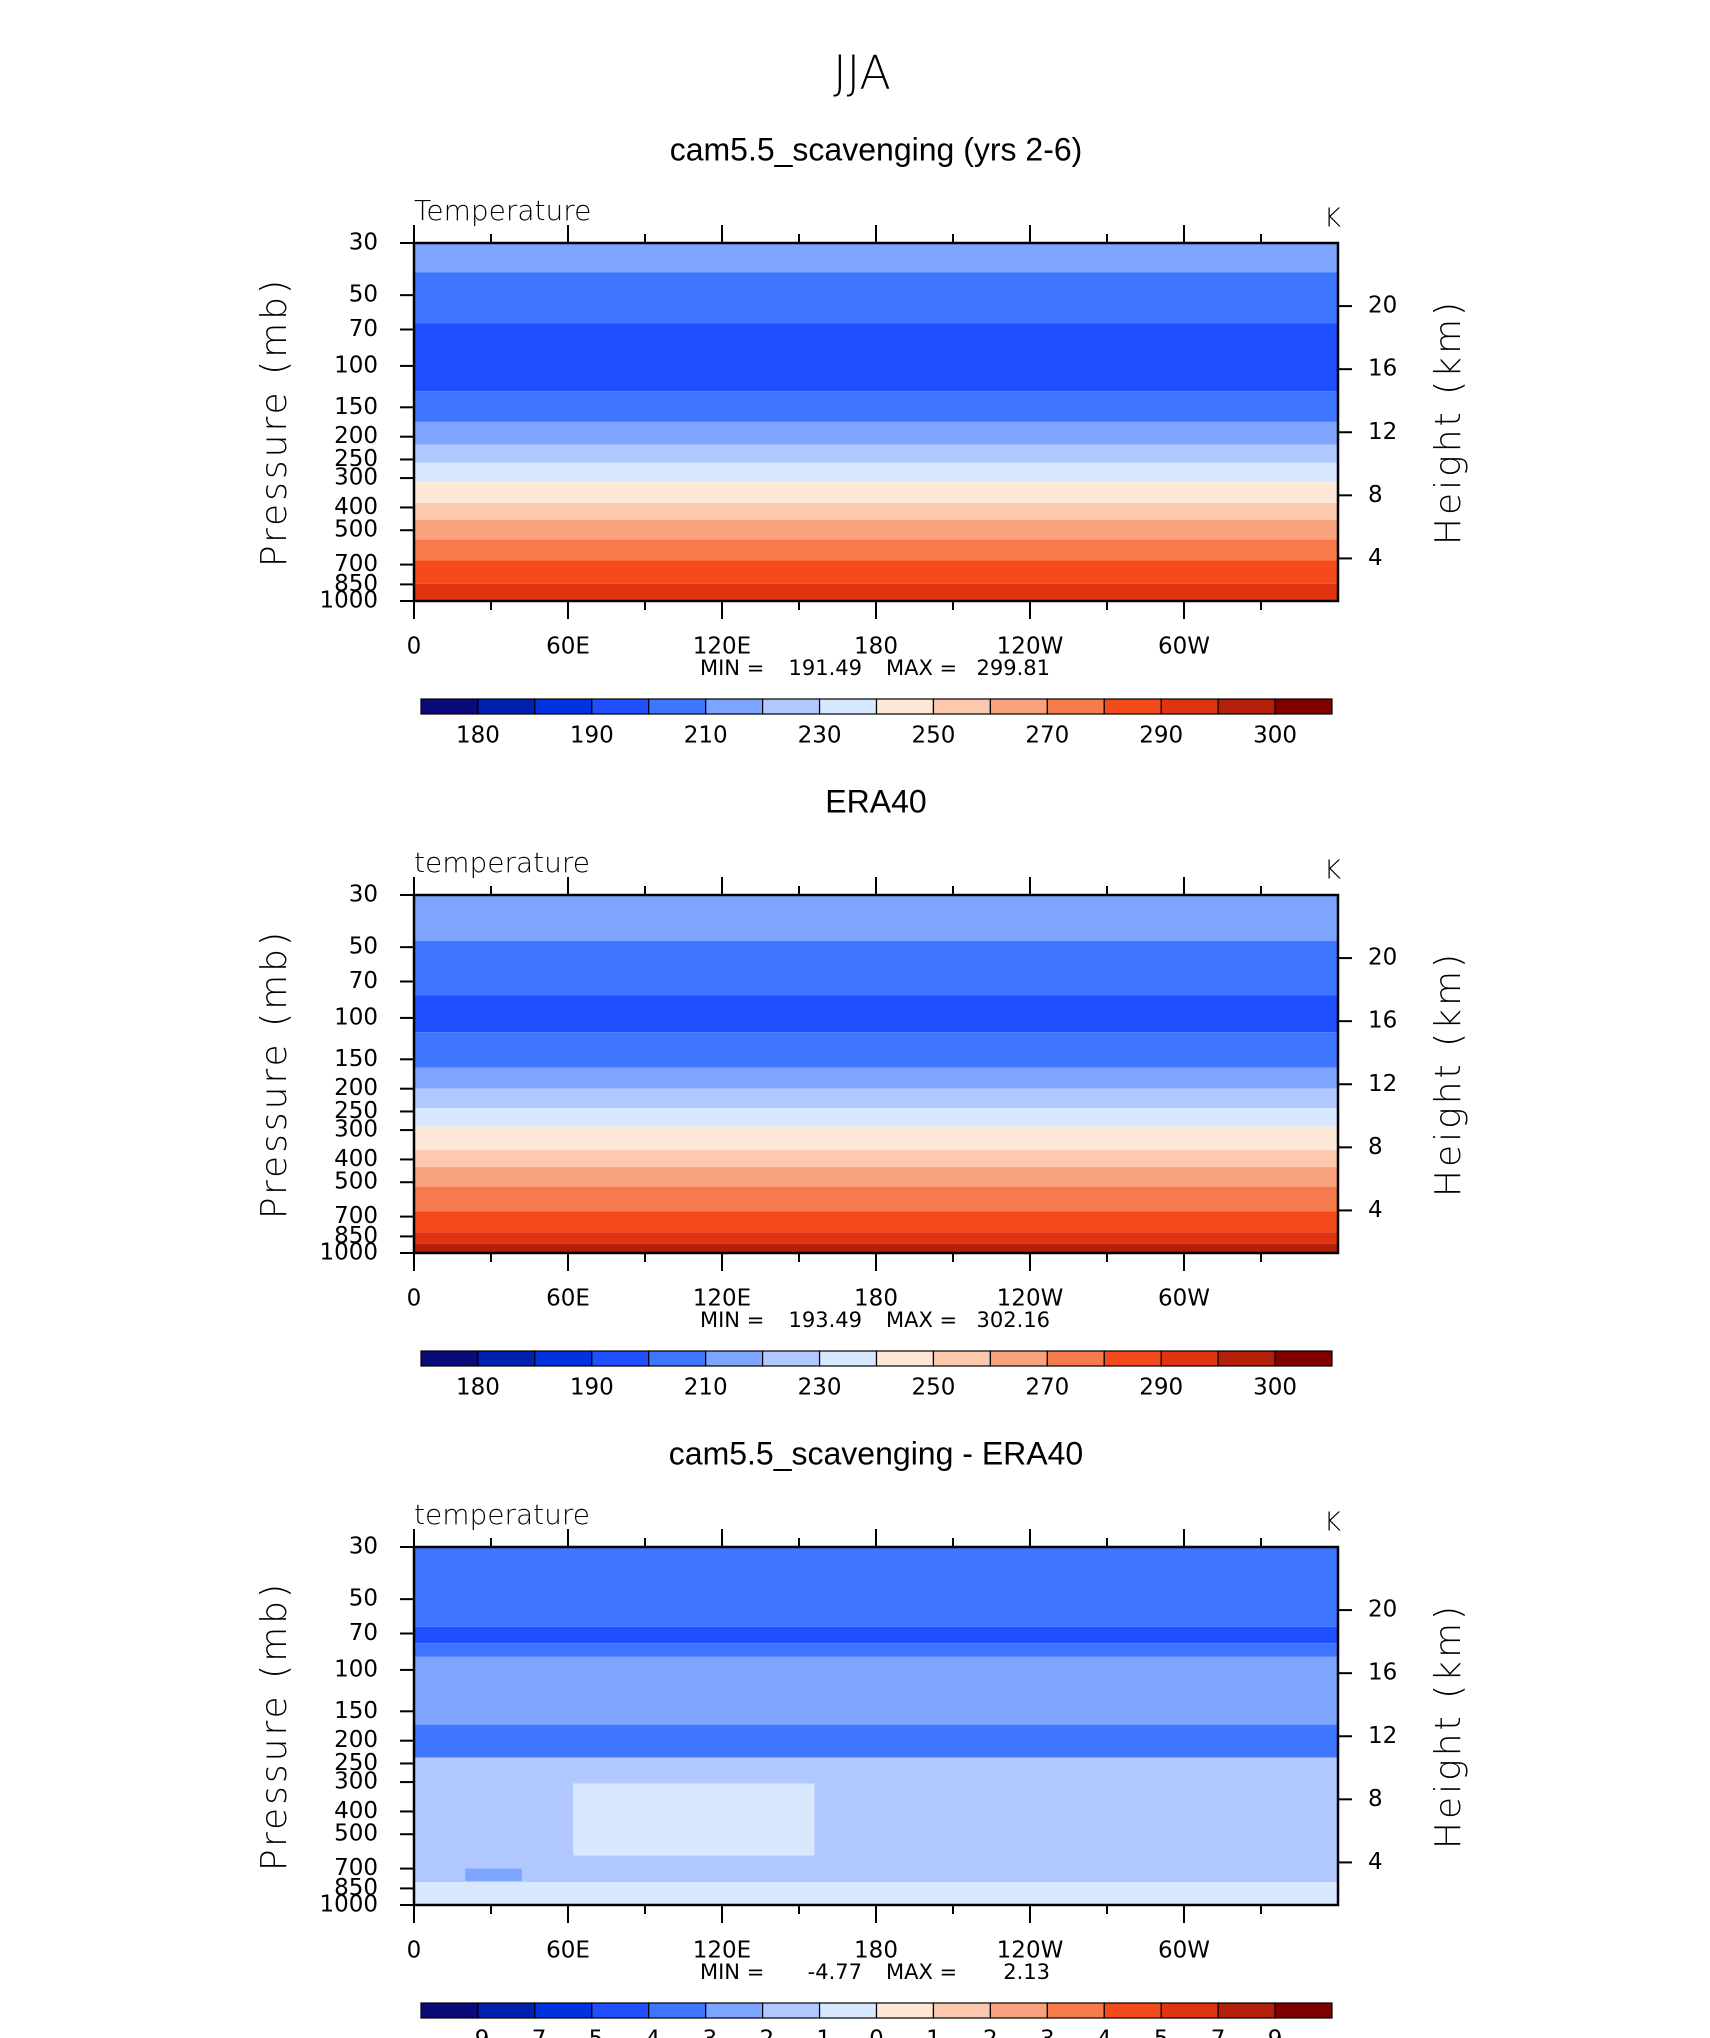 The image size is (1710, 2038). What do you see at coordinates (502, 210) in the screenshot?
I see `left-label: Temperature` at bounding box center [502, 210].